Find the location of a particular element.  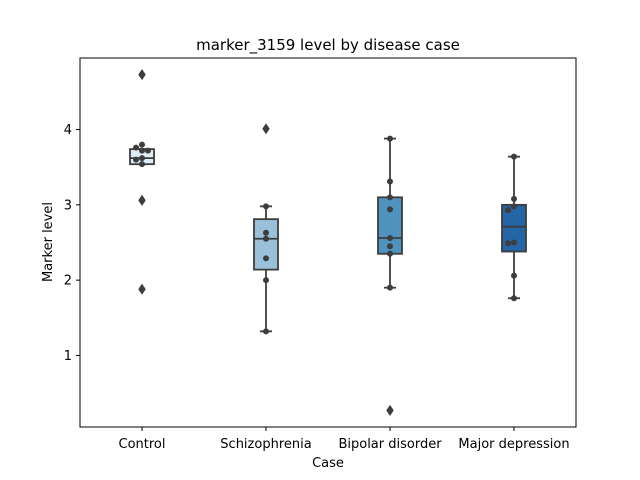

x-axis-title: Case is located at coordinates (328, 463).